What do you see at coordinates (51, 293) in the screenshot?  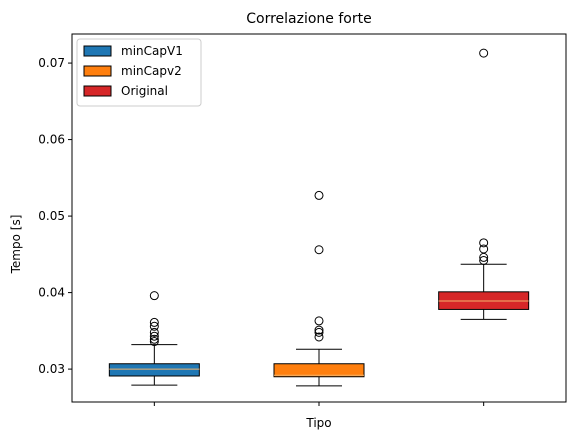 I see `y-tick-label: 0.04` at bounding box center [51, 293].